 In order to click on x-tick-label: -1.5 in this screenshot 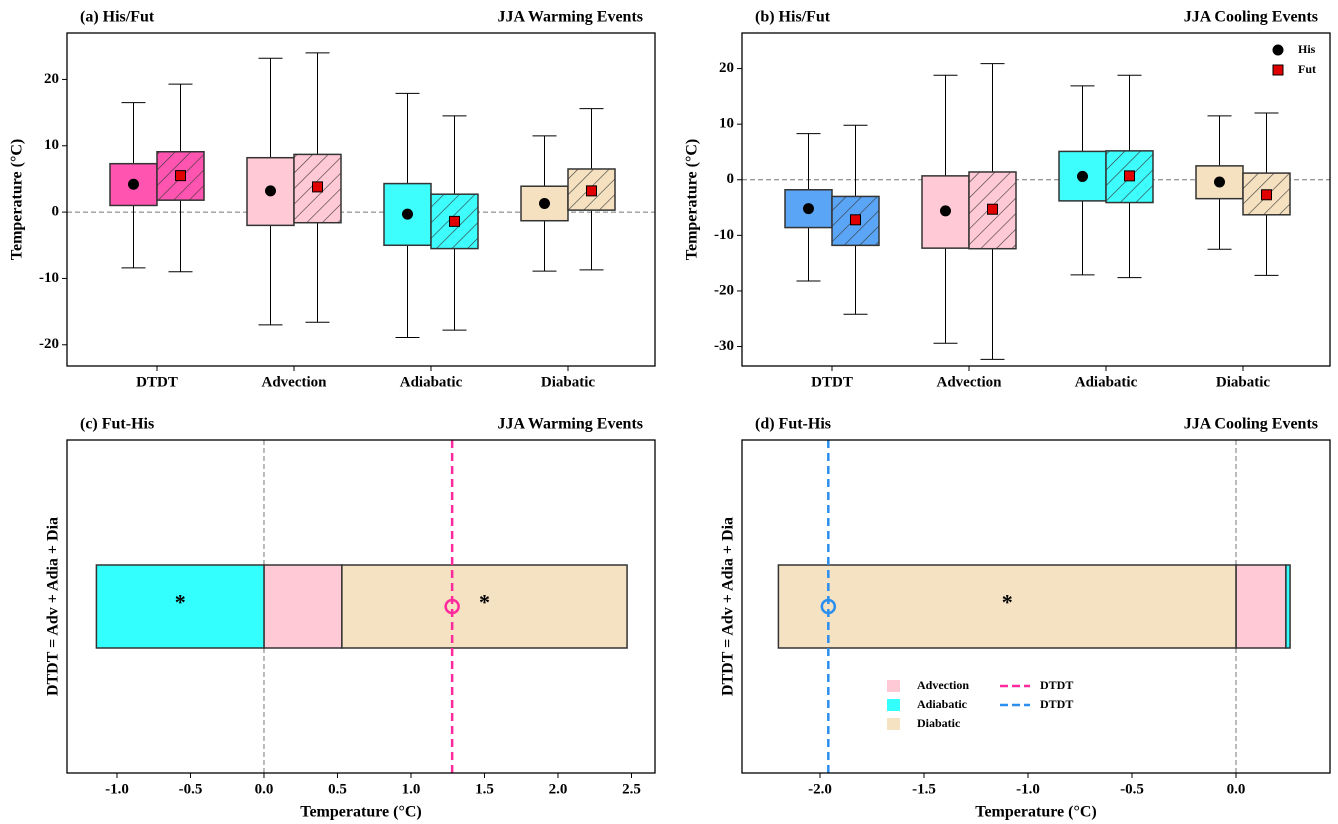, I will do `click(924, 789)`.